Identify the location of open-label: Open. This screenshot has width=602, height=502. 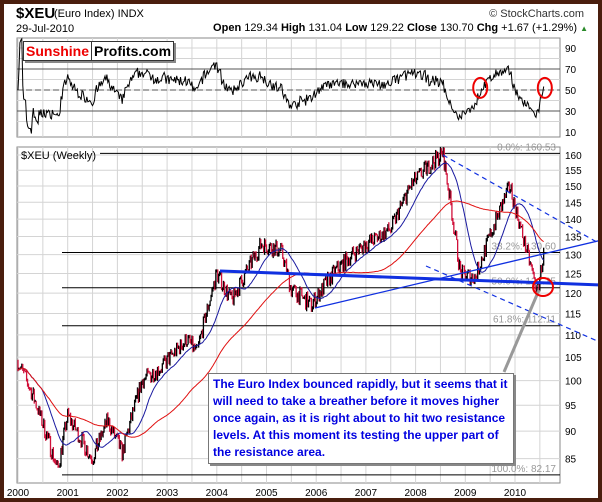
(227, 28).